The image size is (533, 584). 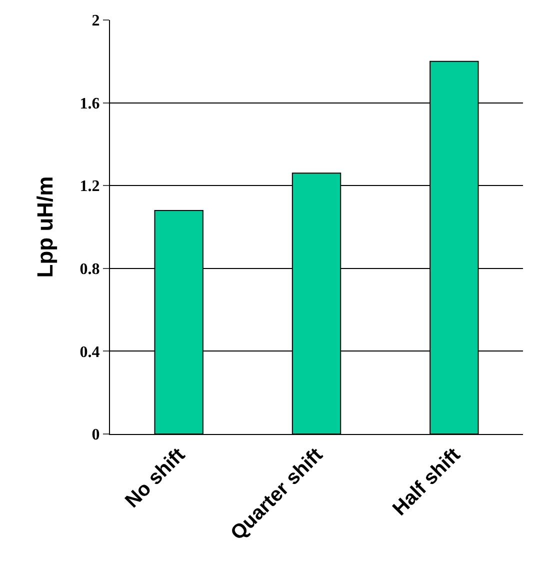 I want to click on y-tick-label: 1.6, so click(x=90, y=103).